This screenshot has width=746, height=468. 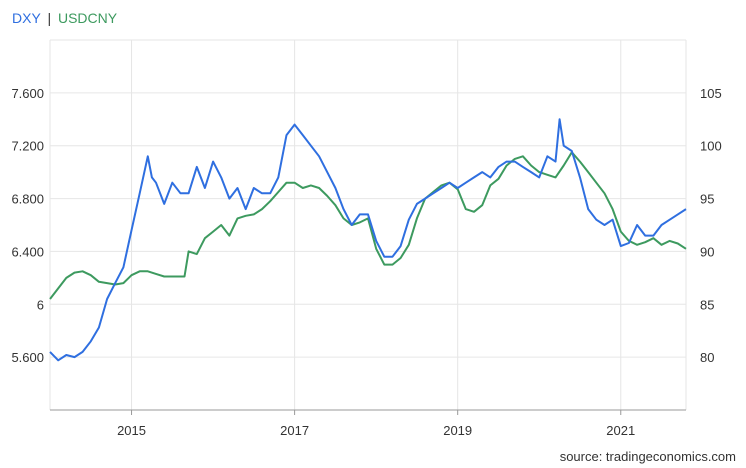 I want to click on left-axis-tick-label: 6, so click(x=40, y=304).